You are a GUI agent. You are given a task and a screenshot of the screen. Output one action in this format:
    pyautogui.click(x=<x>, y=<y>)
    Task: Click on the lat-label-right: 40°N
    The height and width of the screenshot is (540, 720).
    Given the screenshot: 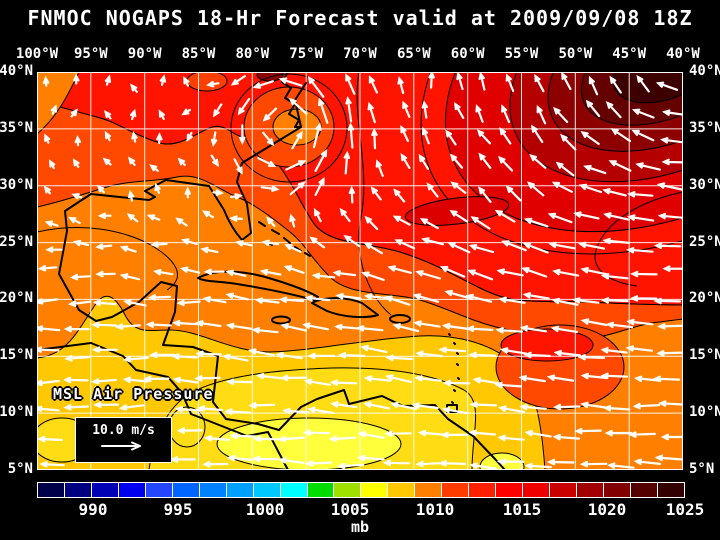 What is the action you would take?
    pyautogui.click(x=704, y=71)
    